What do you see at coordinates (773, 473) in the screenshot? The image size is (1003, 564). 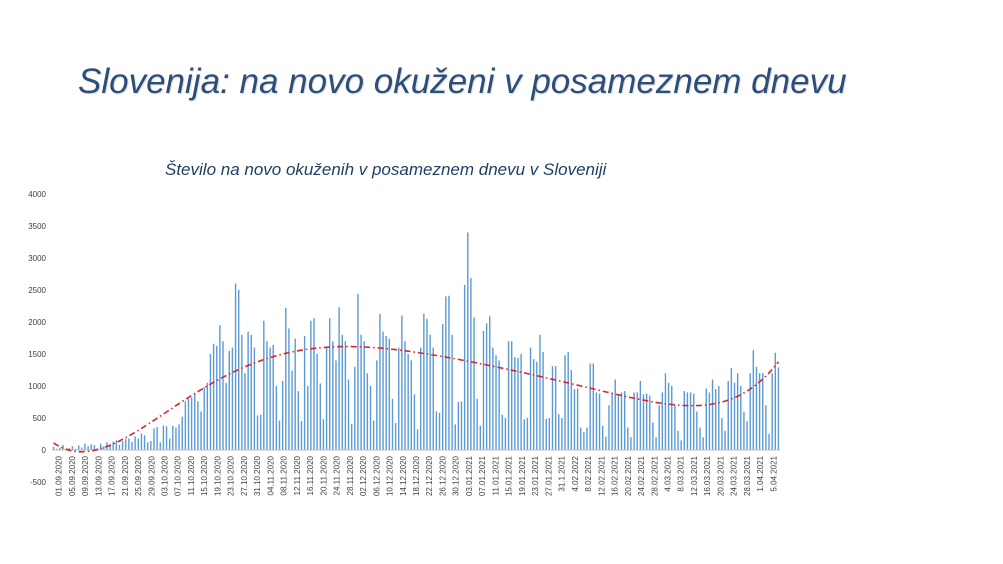 I see `x-tick-label: 5.04.2021` at bounding box center [773, 473].